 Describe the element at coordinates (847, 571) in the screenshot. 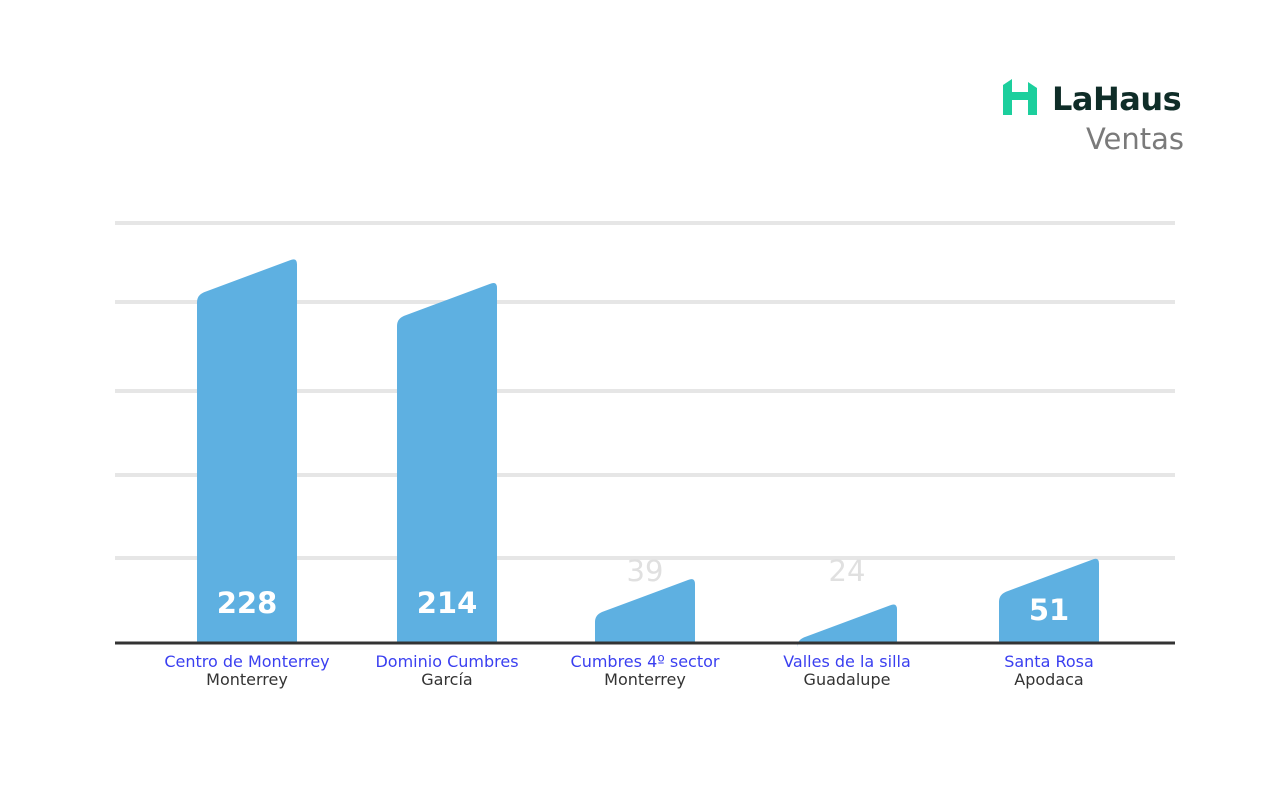

I see `value-label: 24` at that location.